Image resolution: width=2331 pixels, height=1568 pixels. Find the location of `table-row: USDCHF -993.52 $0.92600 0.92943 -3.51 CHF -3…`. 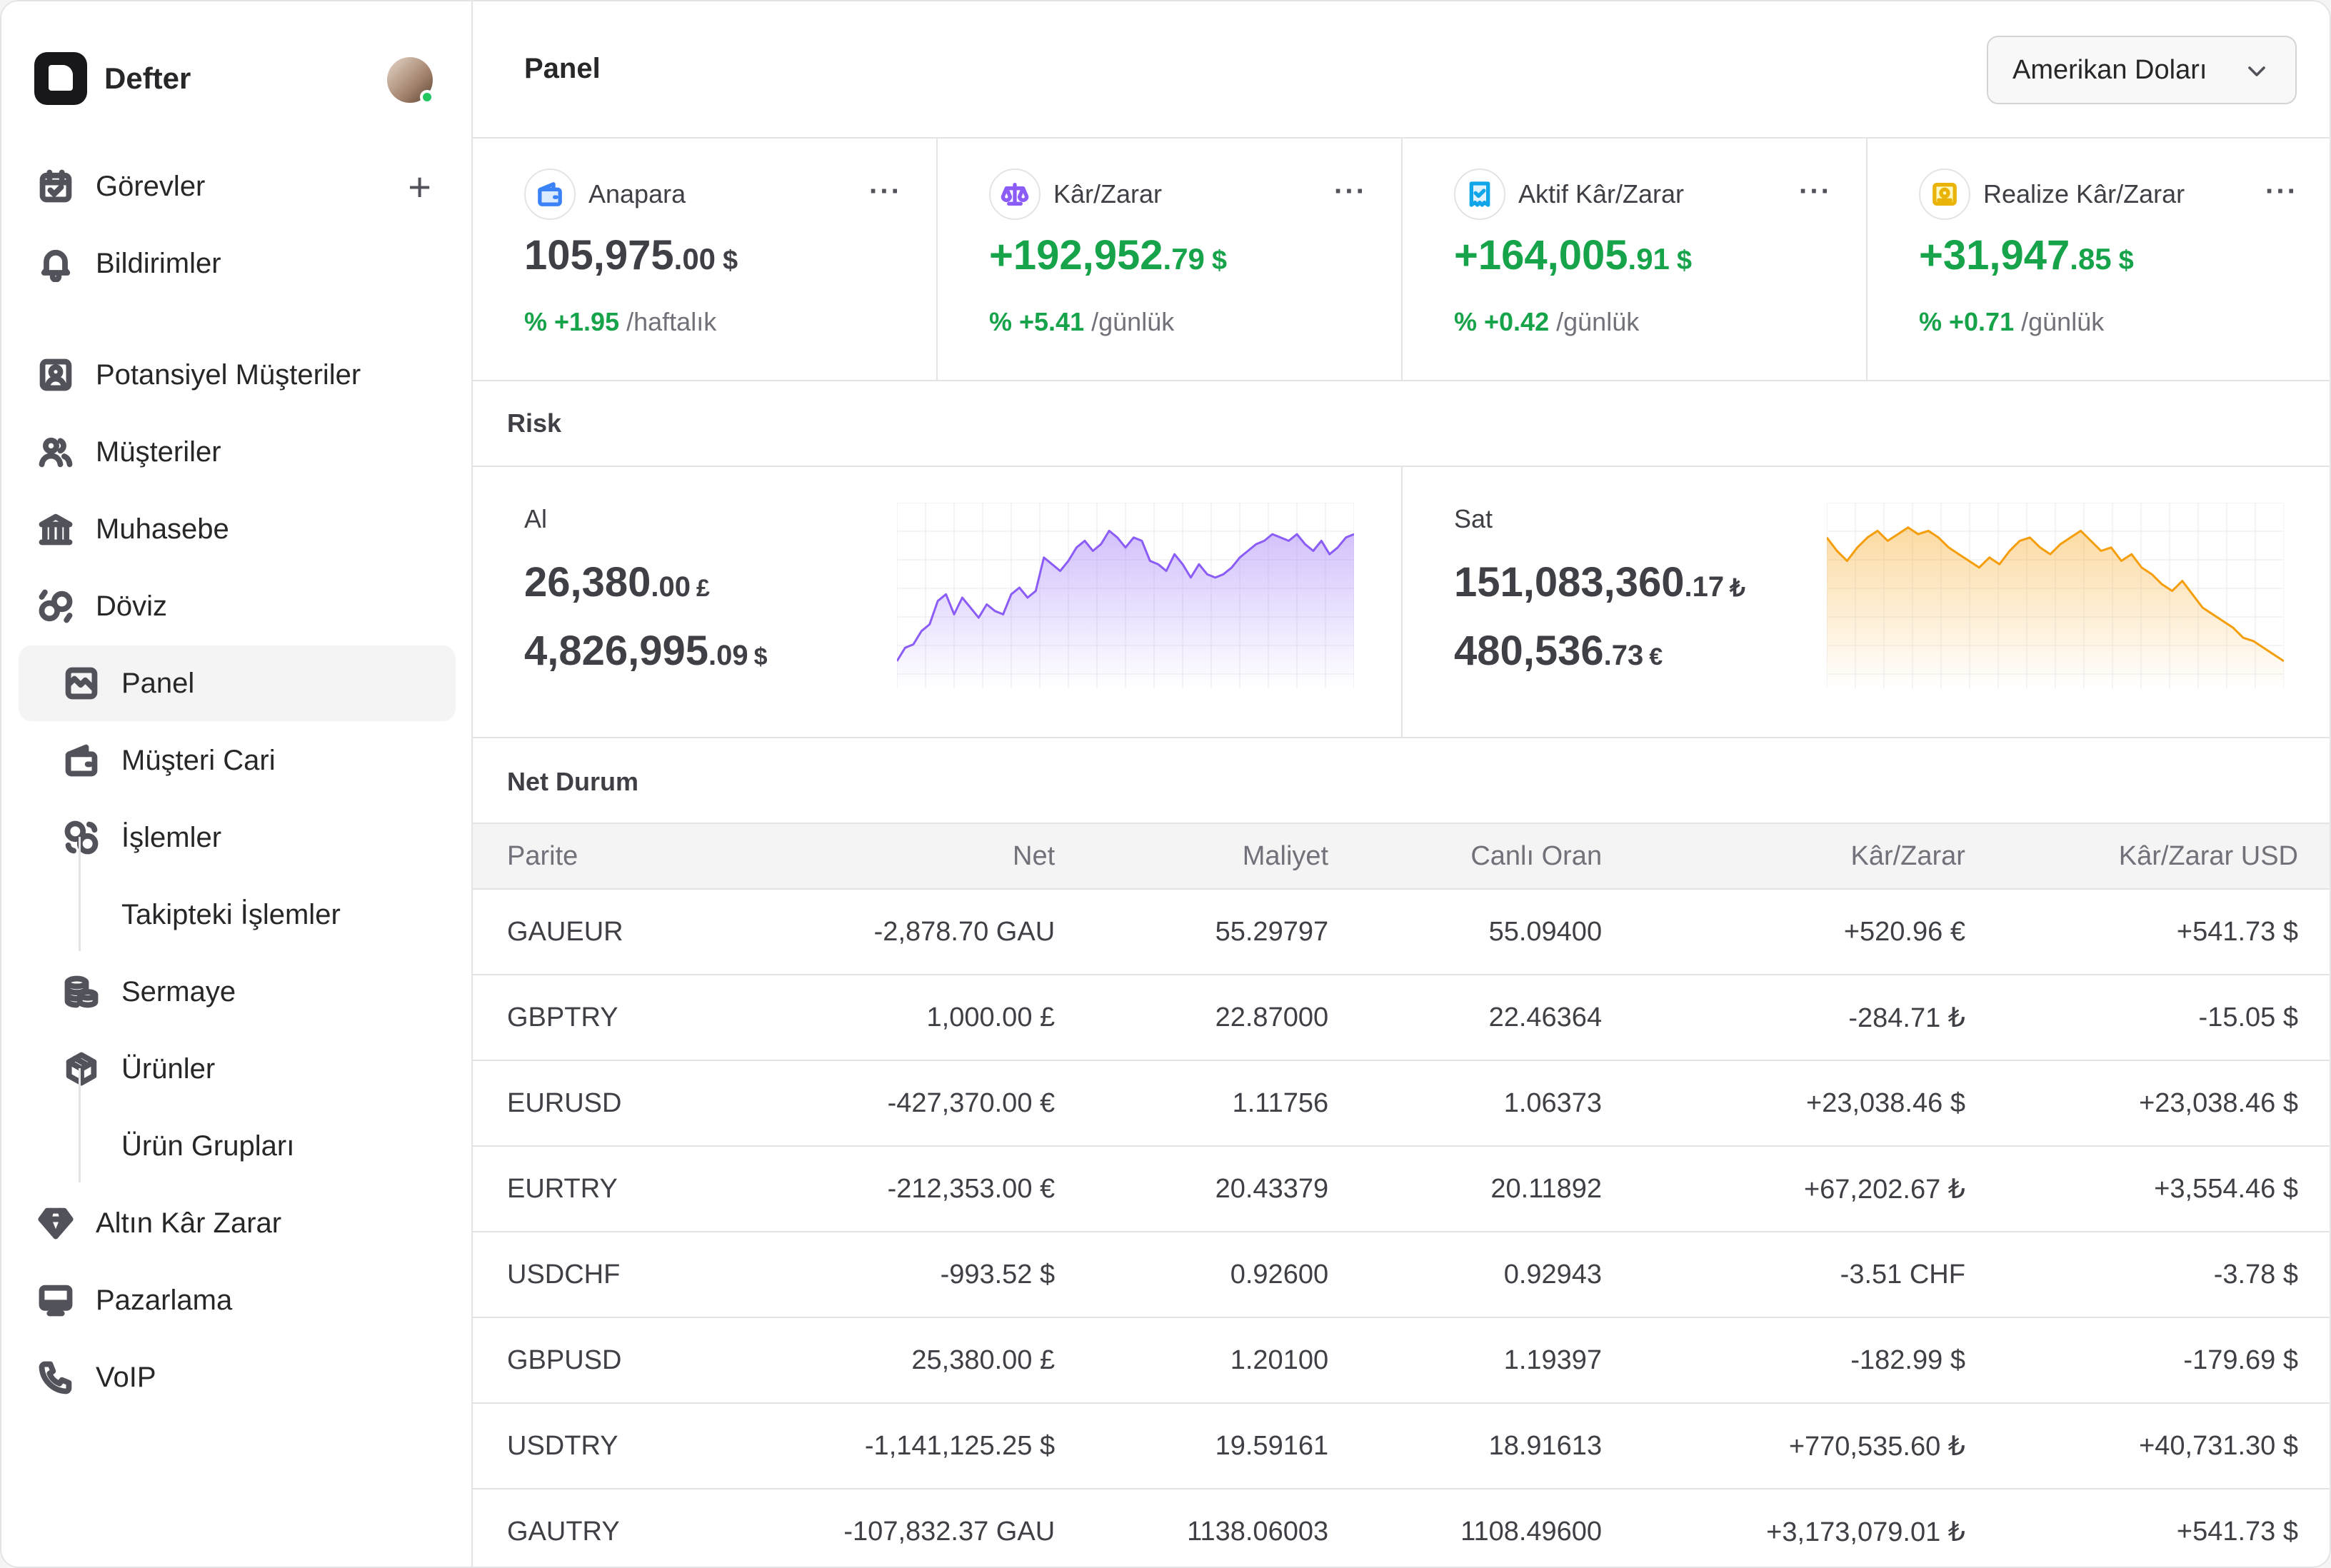

table-row: USDCHF -993.52 $0.92600 0.92943 -3.51 CHF -3… is located at coordinates (1401, 1275).